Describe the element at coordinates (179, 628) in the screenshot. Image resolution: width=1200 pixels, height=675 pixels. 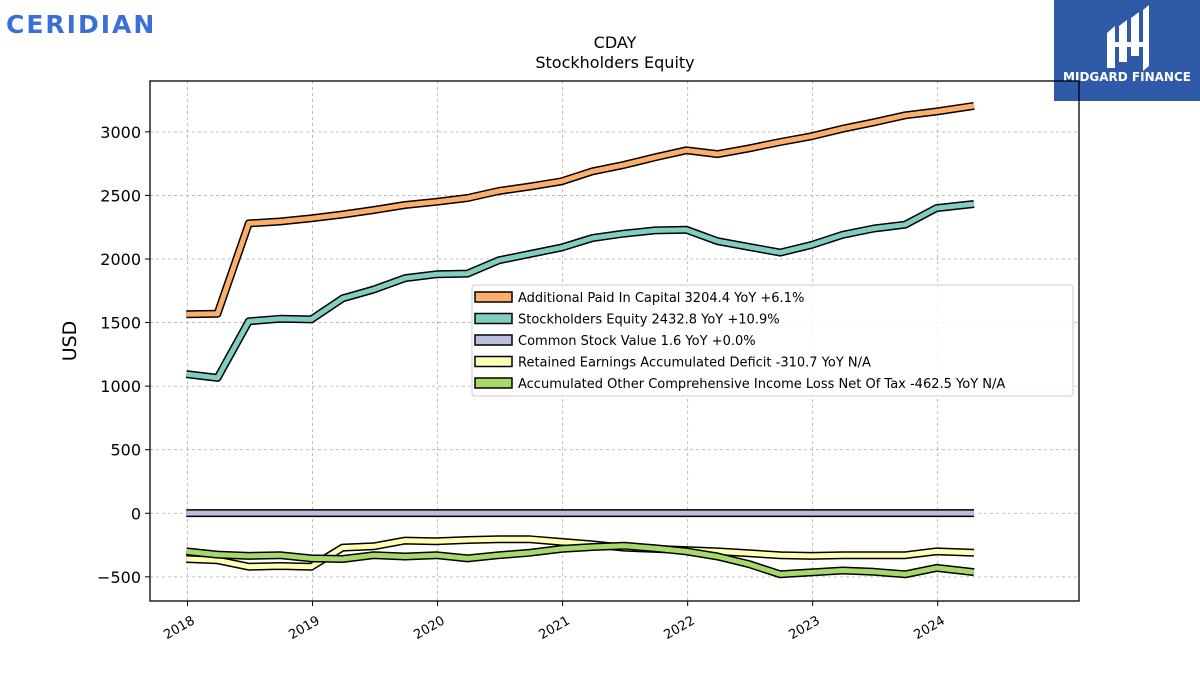
I see `x-tick-label: 2018` at that location.